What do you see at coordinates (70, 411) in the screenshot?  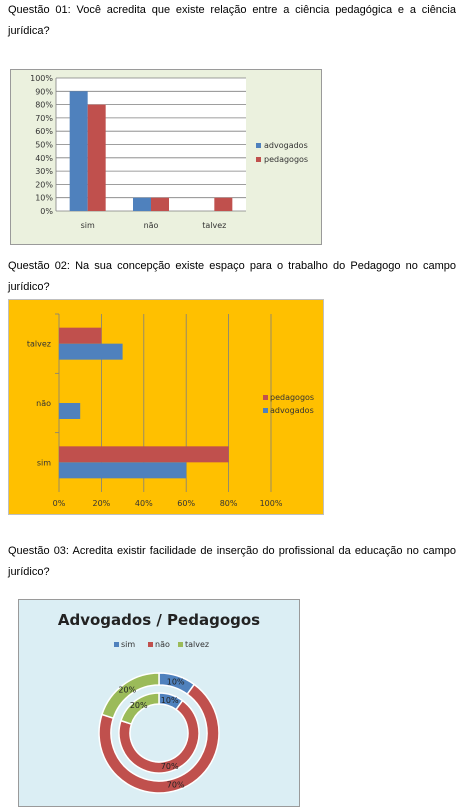 I see `chart-q2-bar-advogados-não` at bounding box center [70, 411].